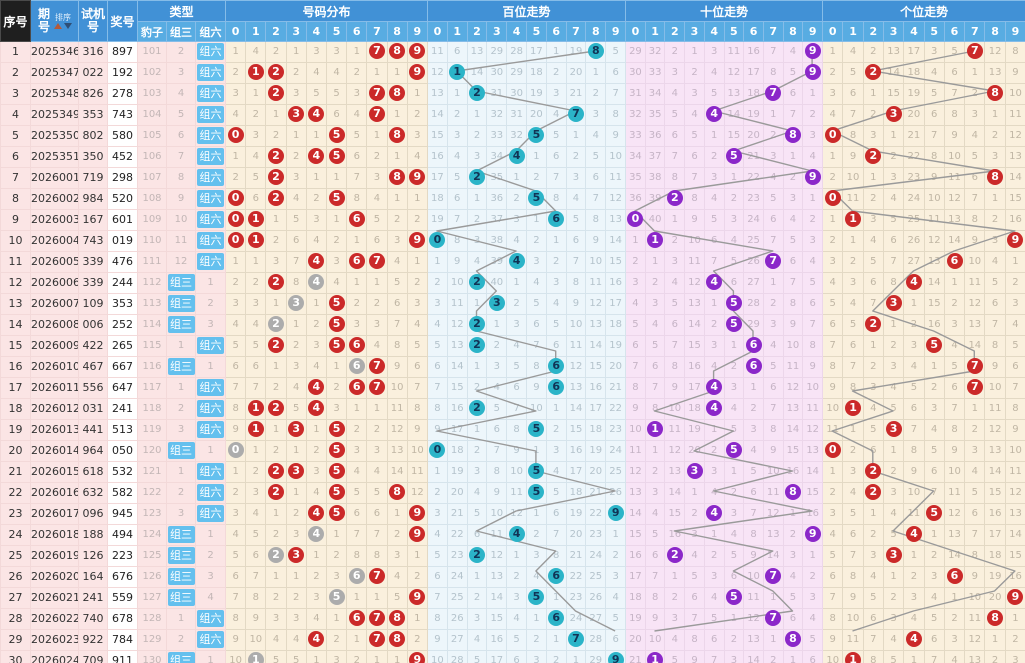  What do you see at coordinates (54, 115) in the screenshot?
I see `period-cell: 2025349` at bounding box center [54, 115].